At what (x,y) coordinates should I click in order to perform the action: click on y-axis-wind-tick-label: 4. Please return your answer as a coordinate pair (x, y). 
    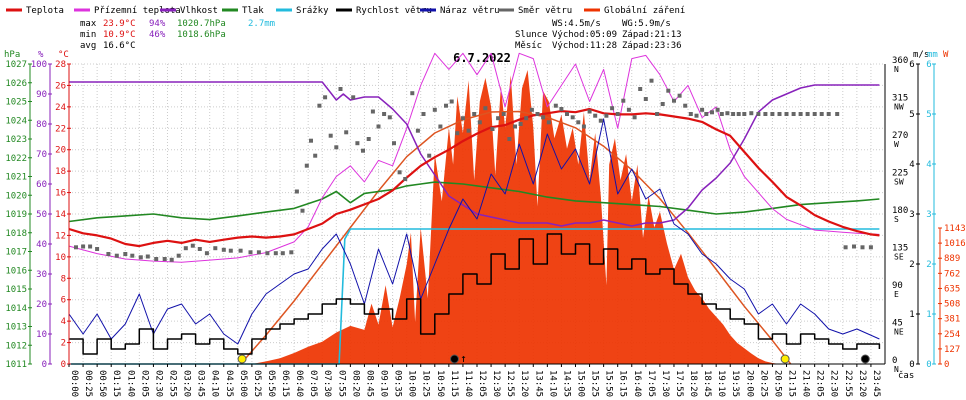
    Looking at the image, I should click on (911, 165).